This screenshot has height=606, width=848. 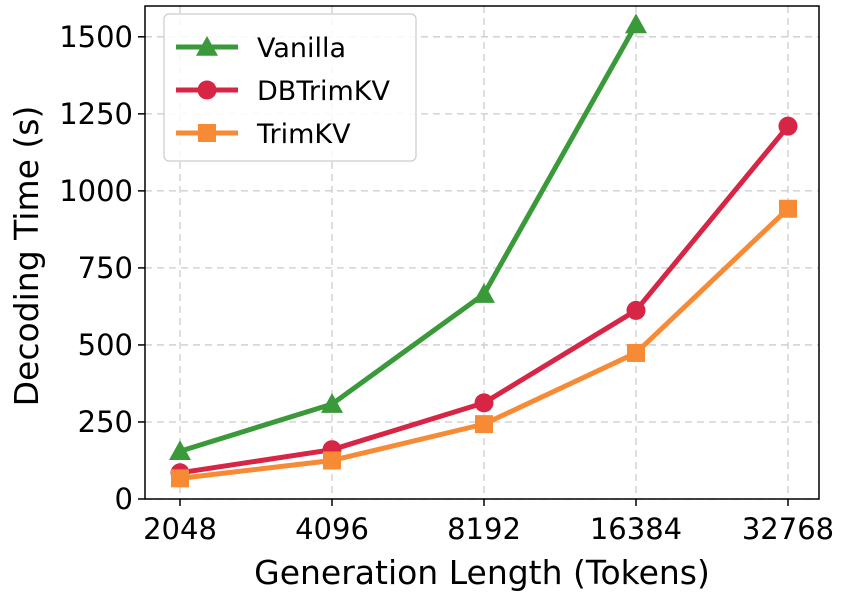 I want to click on legend-item: TrimKV, so click(x=263, y=134).